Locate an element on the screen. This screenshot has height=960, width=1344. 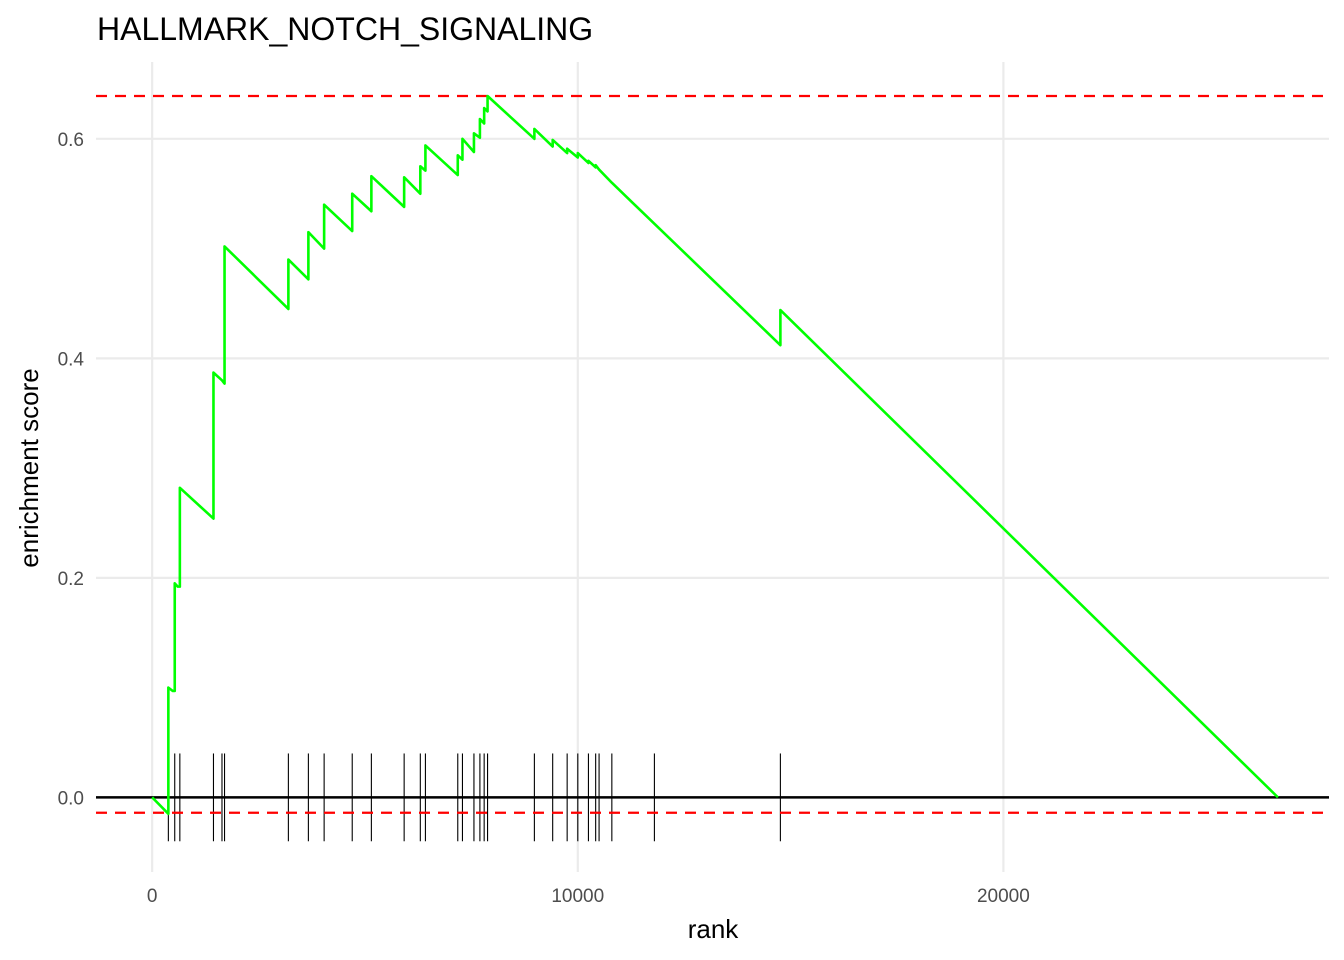
y-tick-label: 0.6 is located at coordinates (71, 140).